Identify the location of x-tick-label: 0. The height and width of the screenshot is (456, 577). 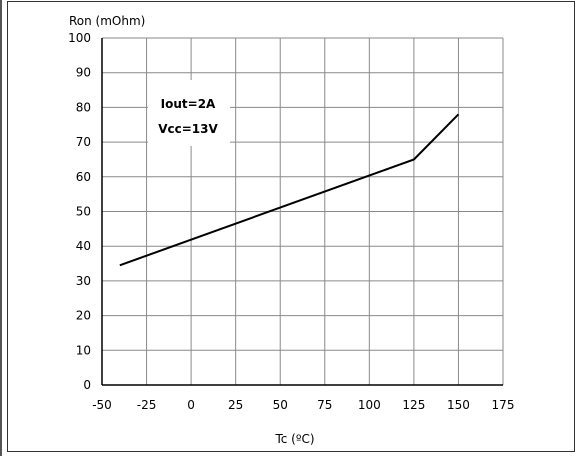
(191, 405).